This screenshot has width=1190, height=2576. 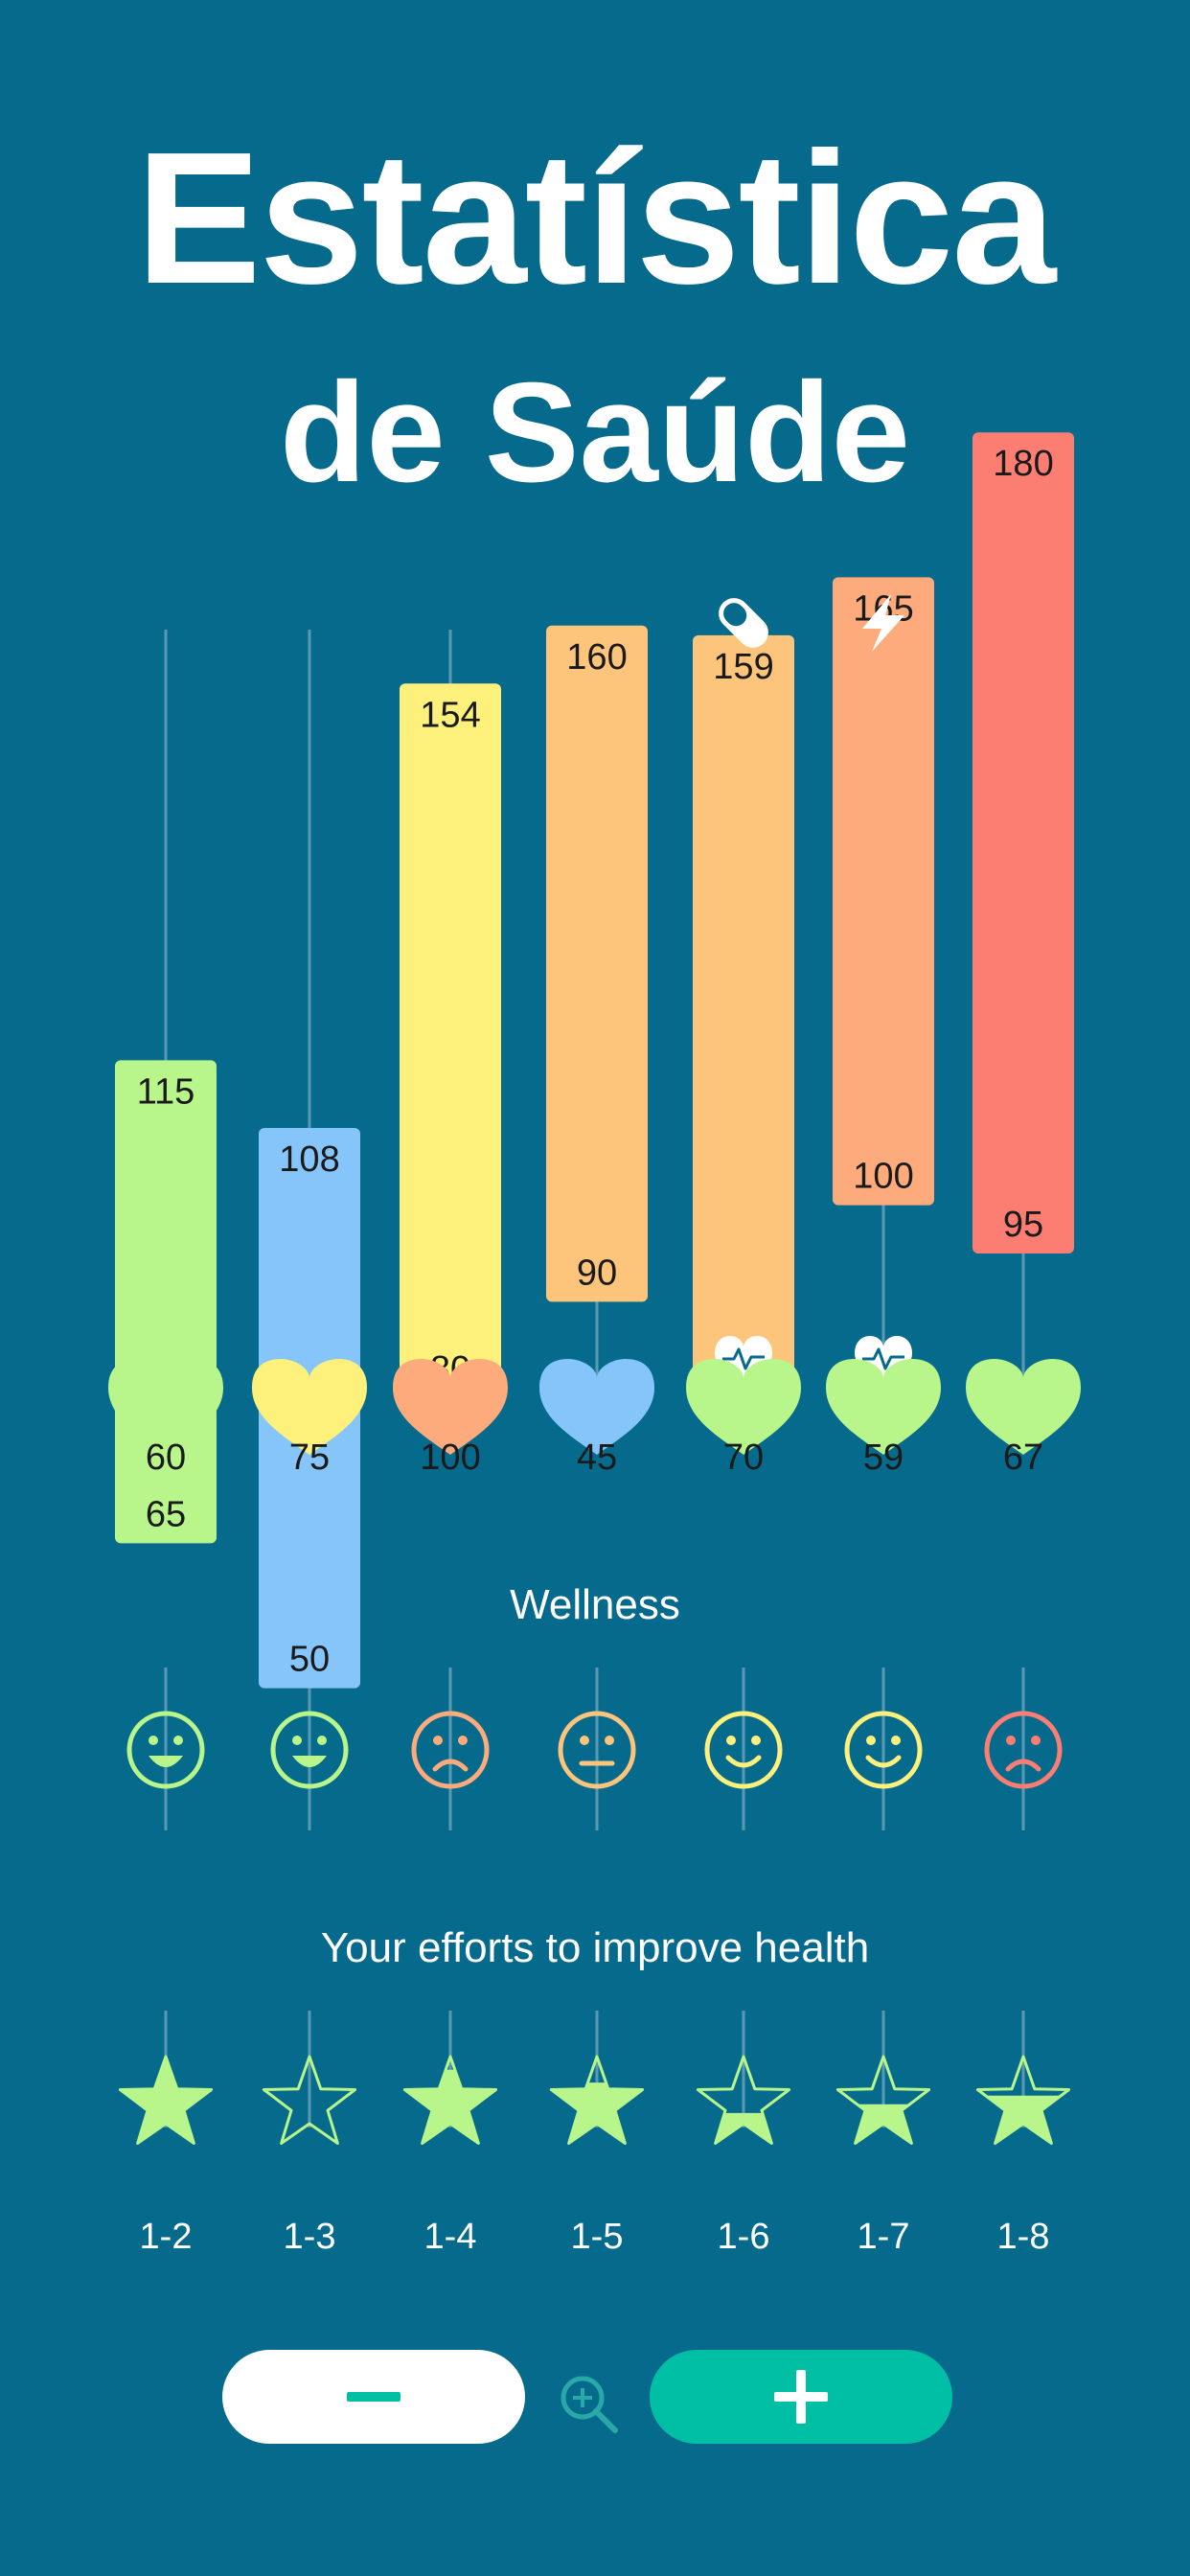 What do you see at coordinates (598, 2237) in the screenshot?
I see `x-axis-label: 1-5` at bounding box center [598, 2237].